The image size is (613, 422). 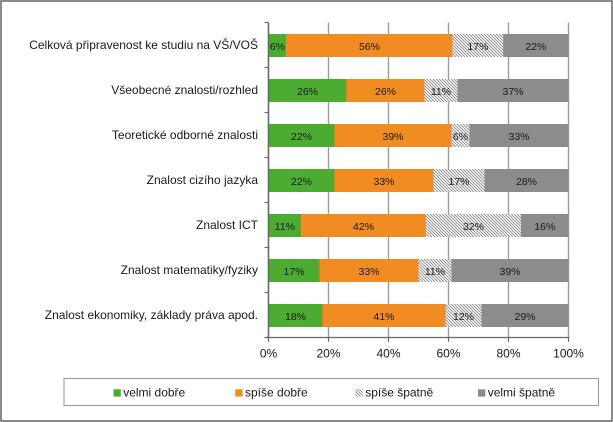 I want to click on svg-text: 20%, so click(x=328, y=354).